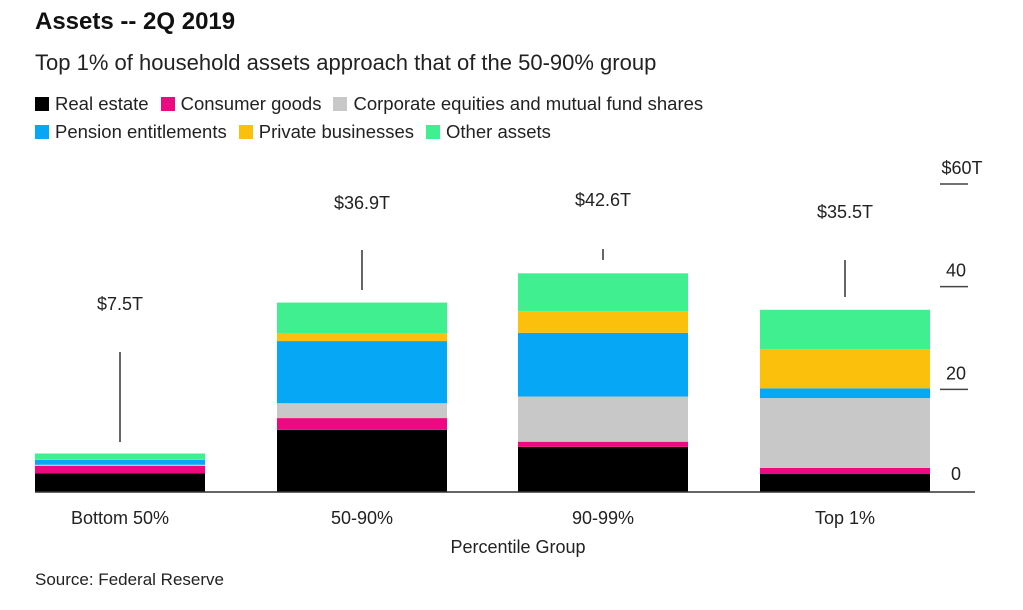 The image size is (1023, 610). What do you see at coordinates (362, 424) in the screenshot?
I see `bar-segment-50-90-consumer-goods` at bounding box center [362, 424].